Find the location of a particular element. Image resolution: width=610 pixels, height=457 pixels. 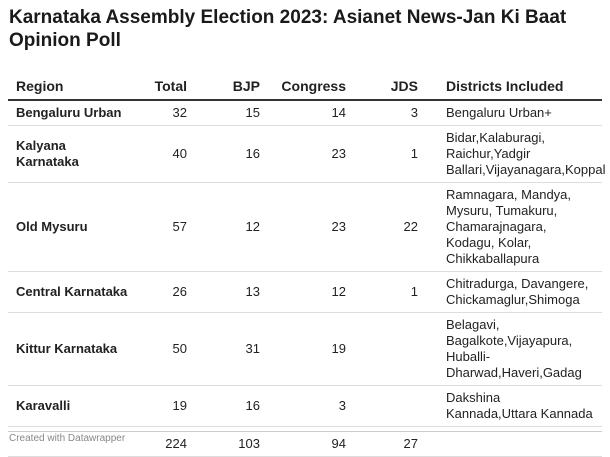

table-cell: 26 is located at coordinates (167, 292).